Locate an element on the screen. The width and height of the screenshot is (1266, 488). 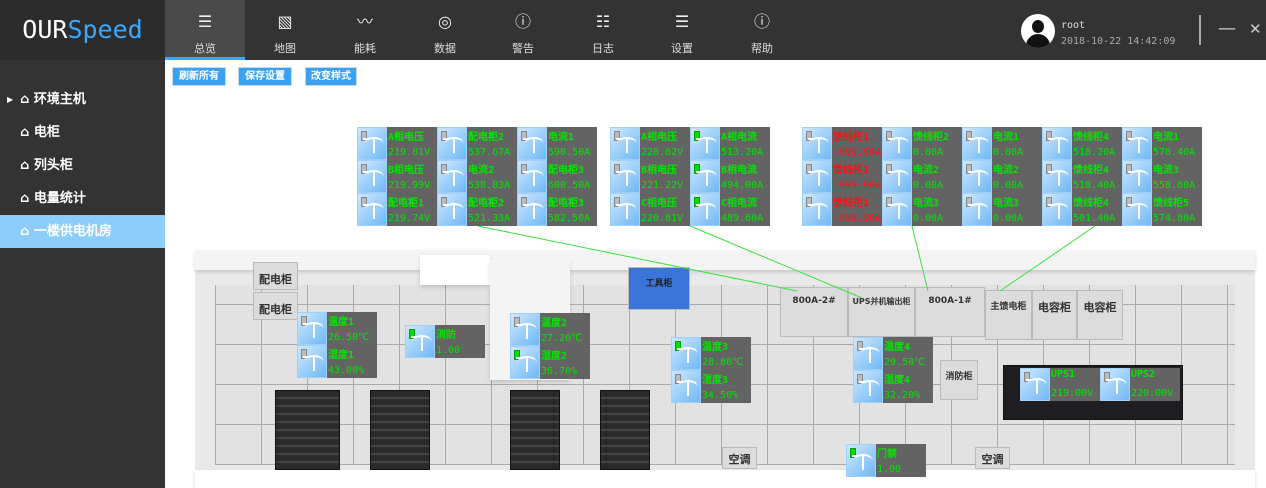
sensor-tile: 馈线柜2 0.00A is located at coordinates (922, 143).